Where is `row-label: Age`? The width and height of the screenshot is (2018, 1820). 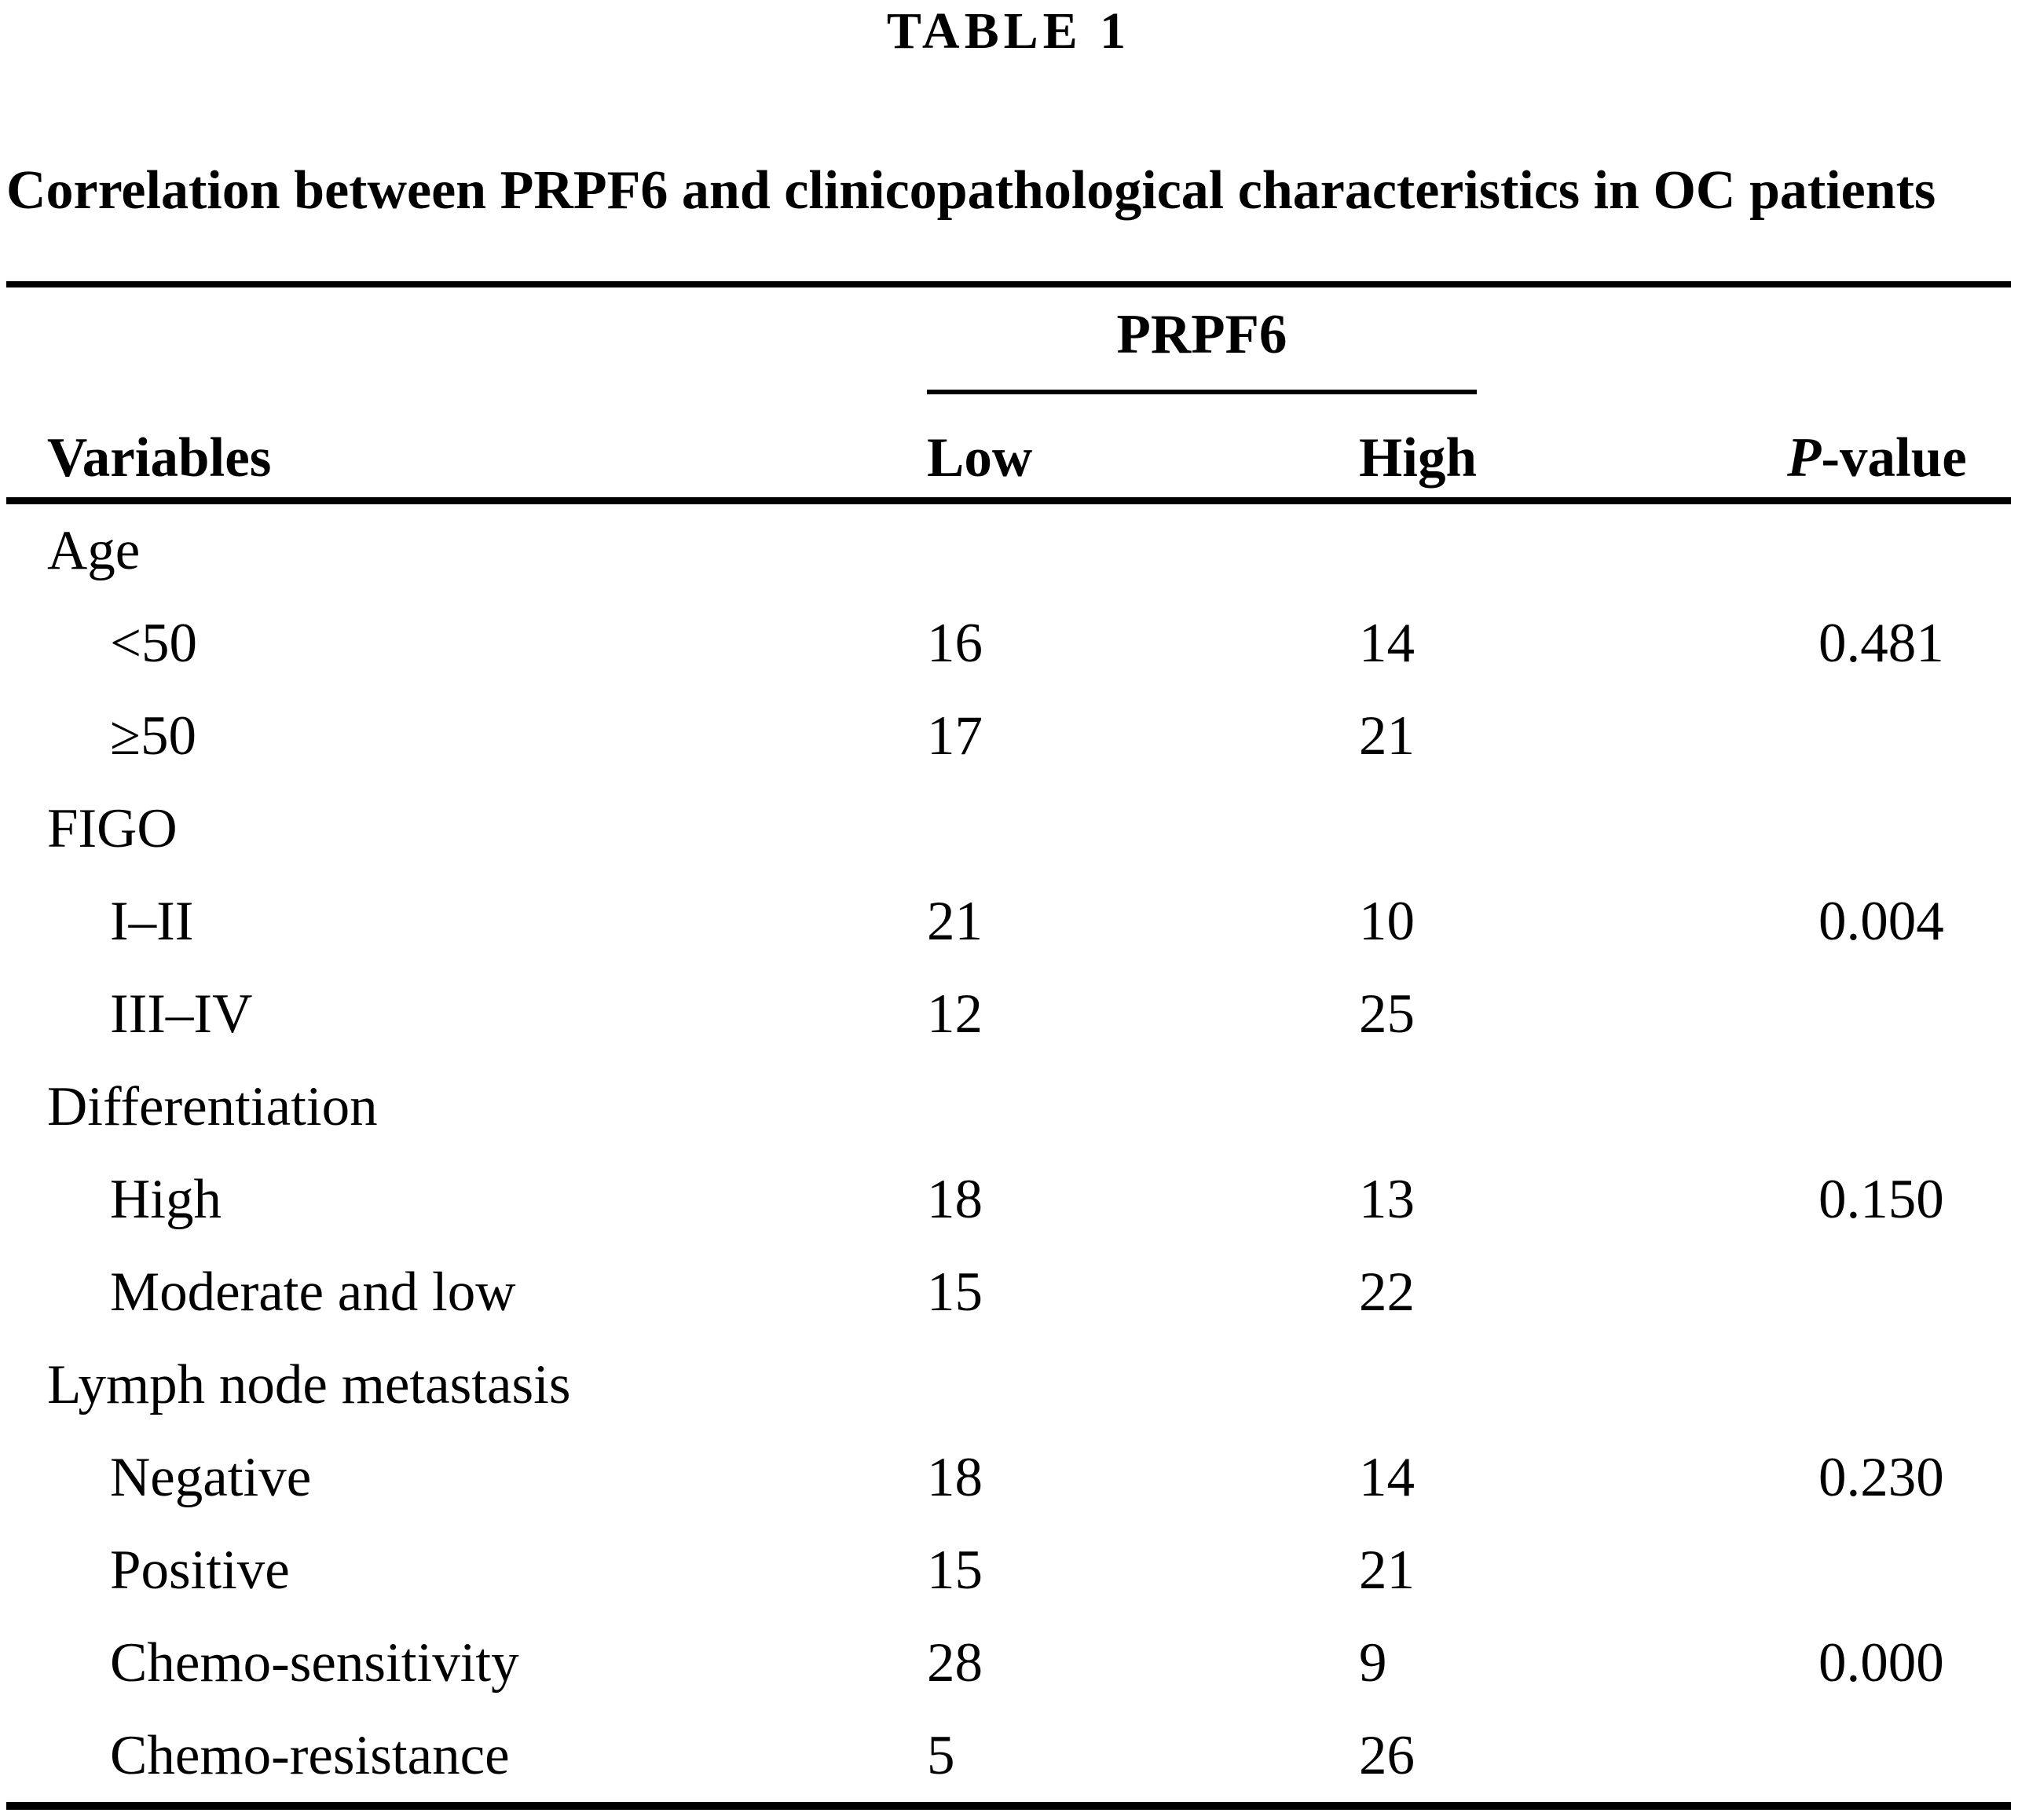 row-label: Age is located at coordinates (94, 550).